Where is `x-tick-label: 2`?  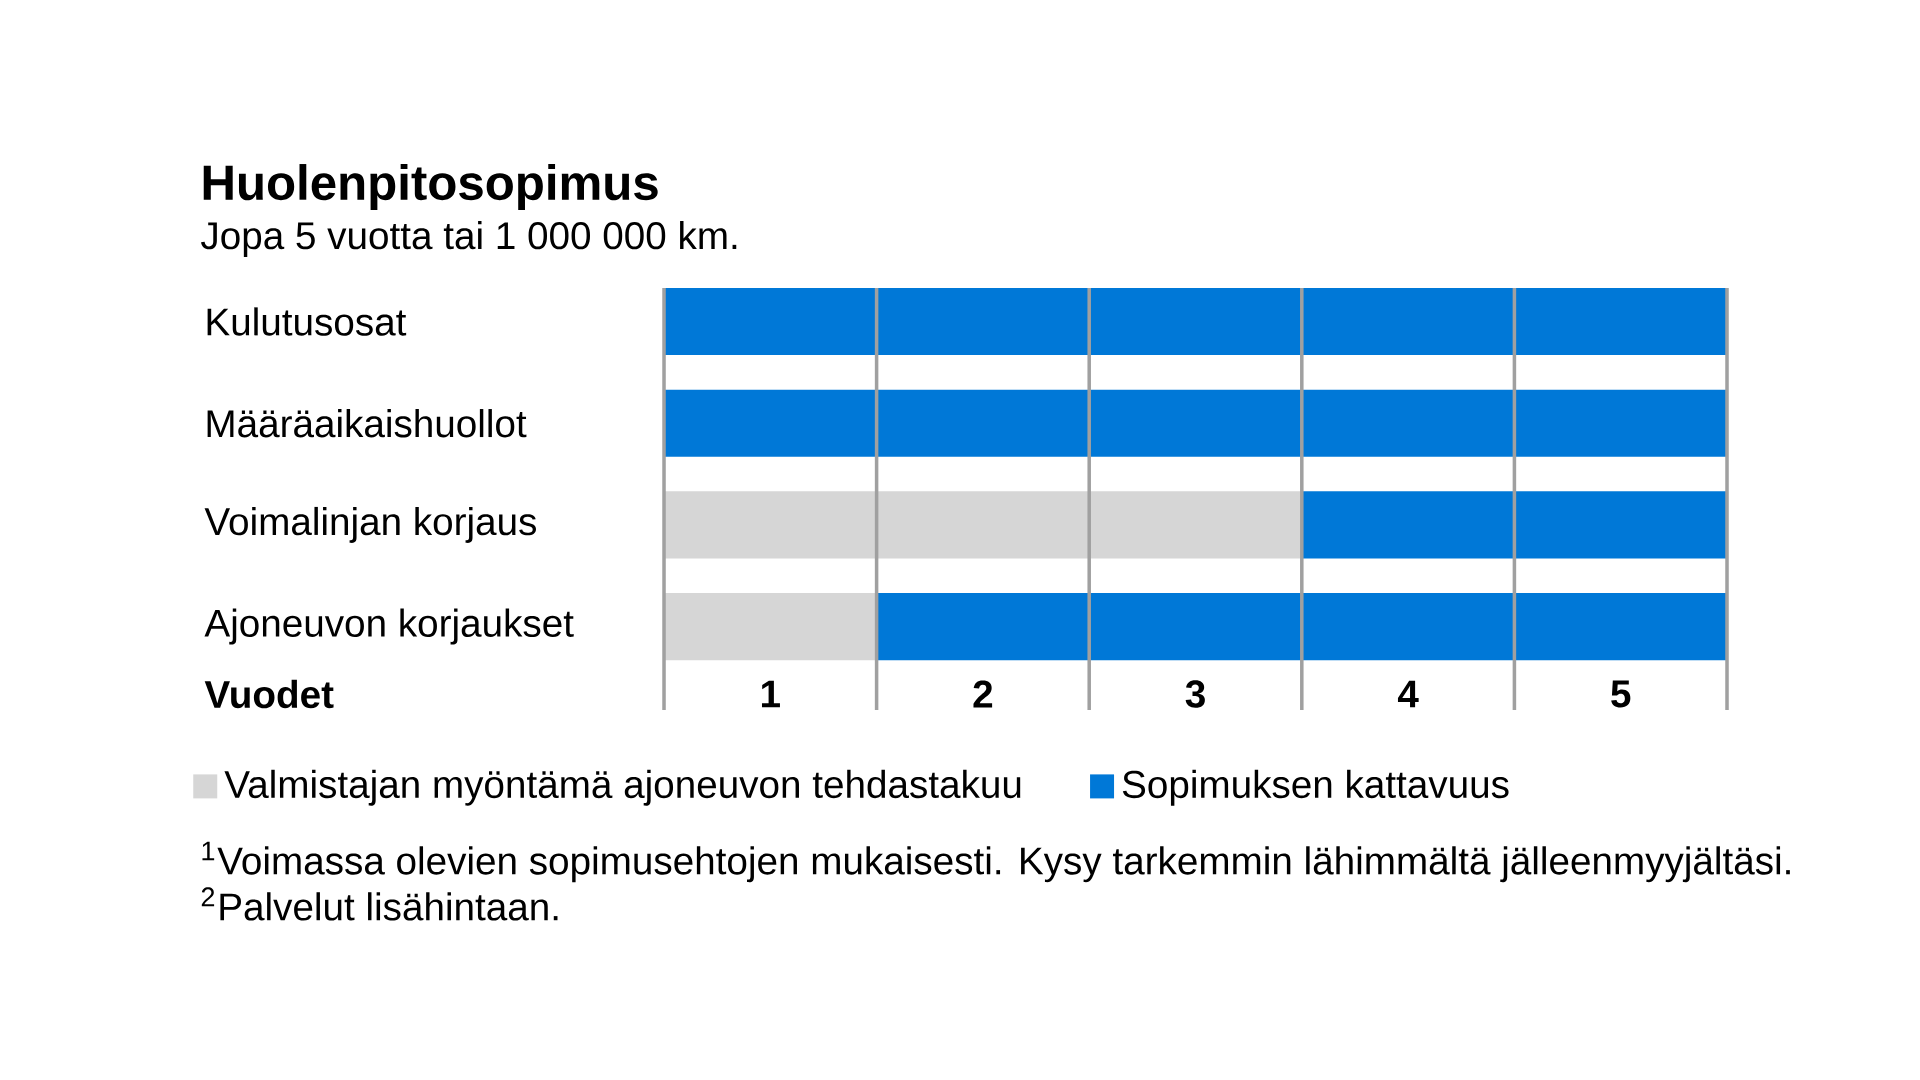 x-tick-label: 2 is located at coordinates (983, 694).